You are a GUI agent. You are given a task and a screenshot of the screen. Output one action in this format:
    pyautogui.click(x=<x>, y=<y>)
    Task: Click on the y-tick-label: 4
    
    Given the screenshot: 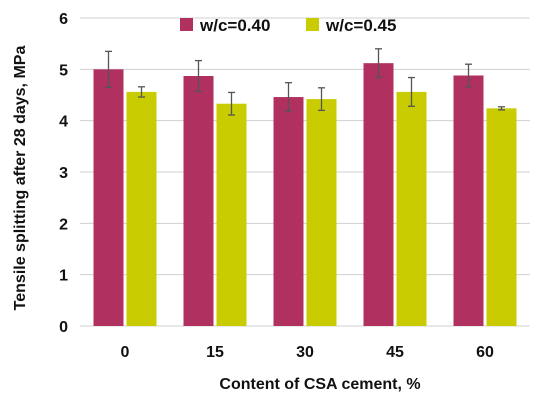 What is the action you would take?
    pyautogui.click(x=63, y=122)
    